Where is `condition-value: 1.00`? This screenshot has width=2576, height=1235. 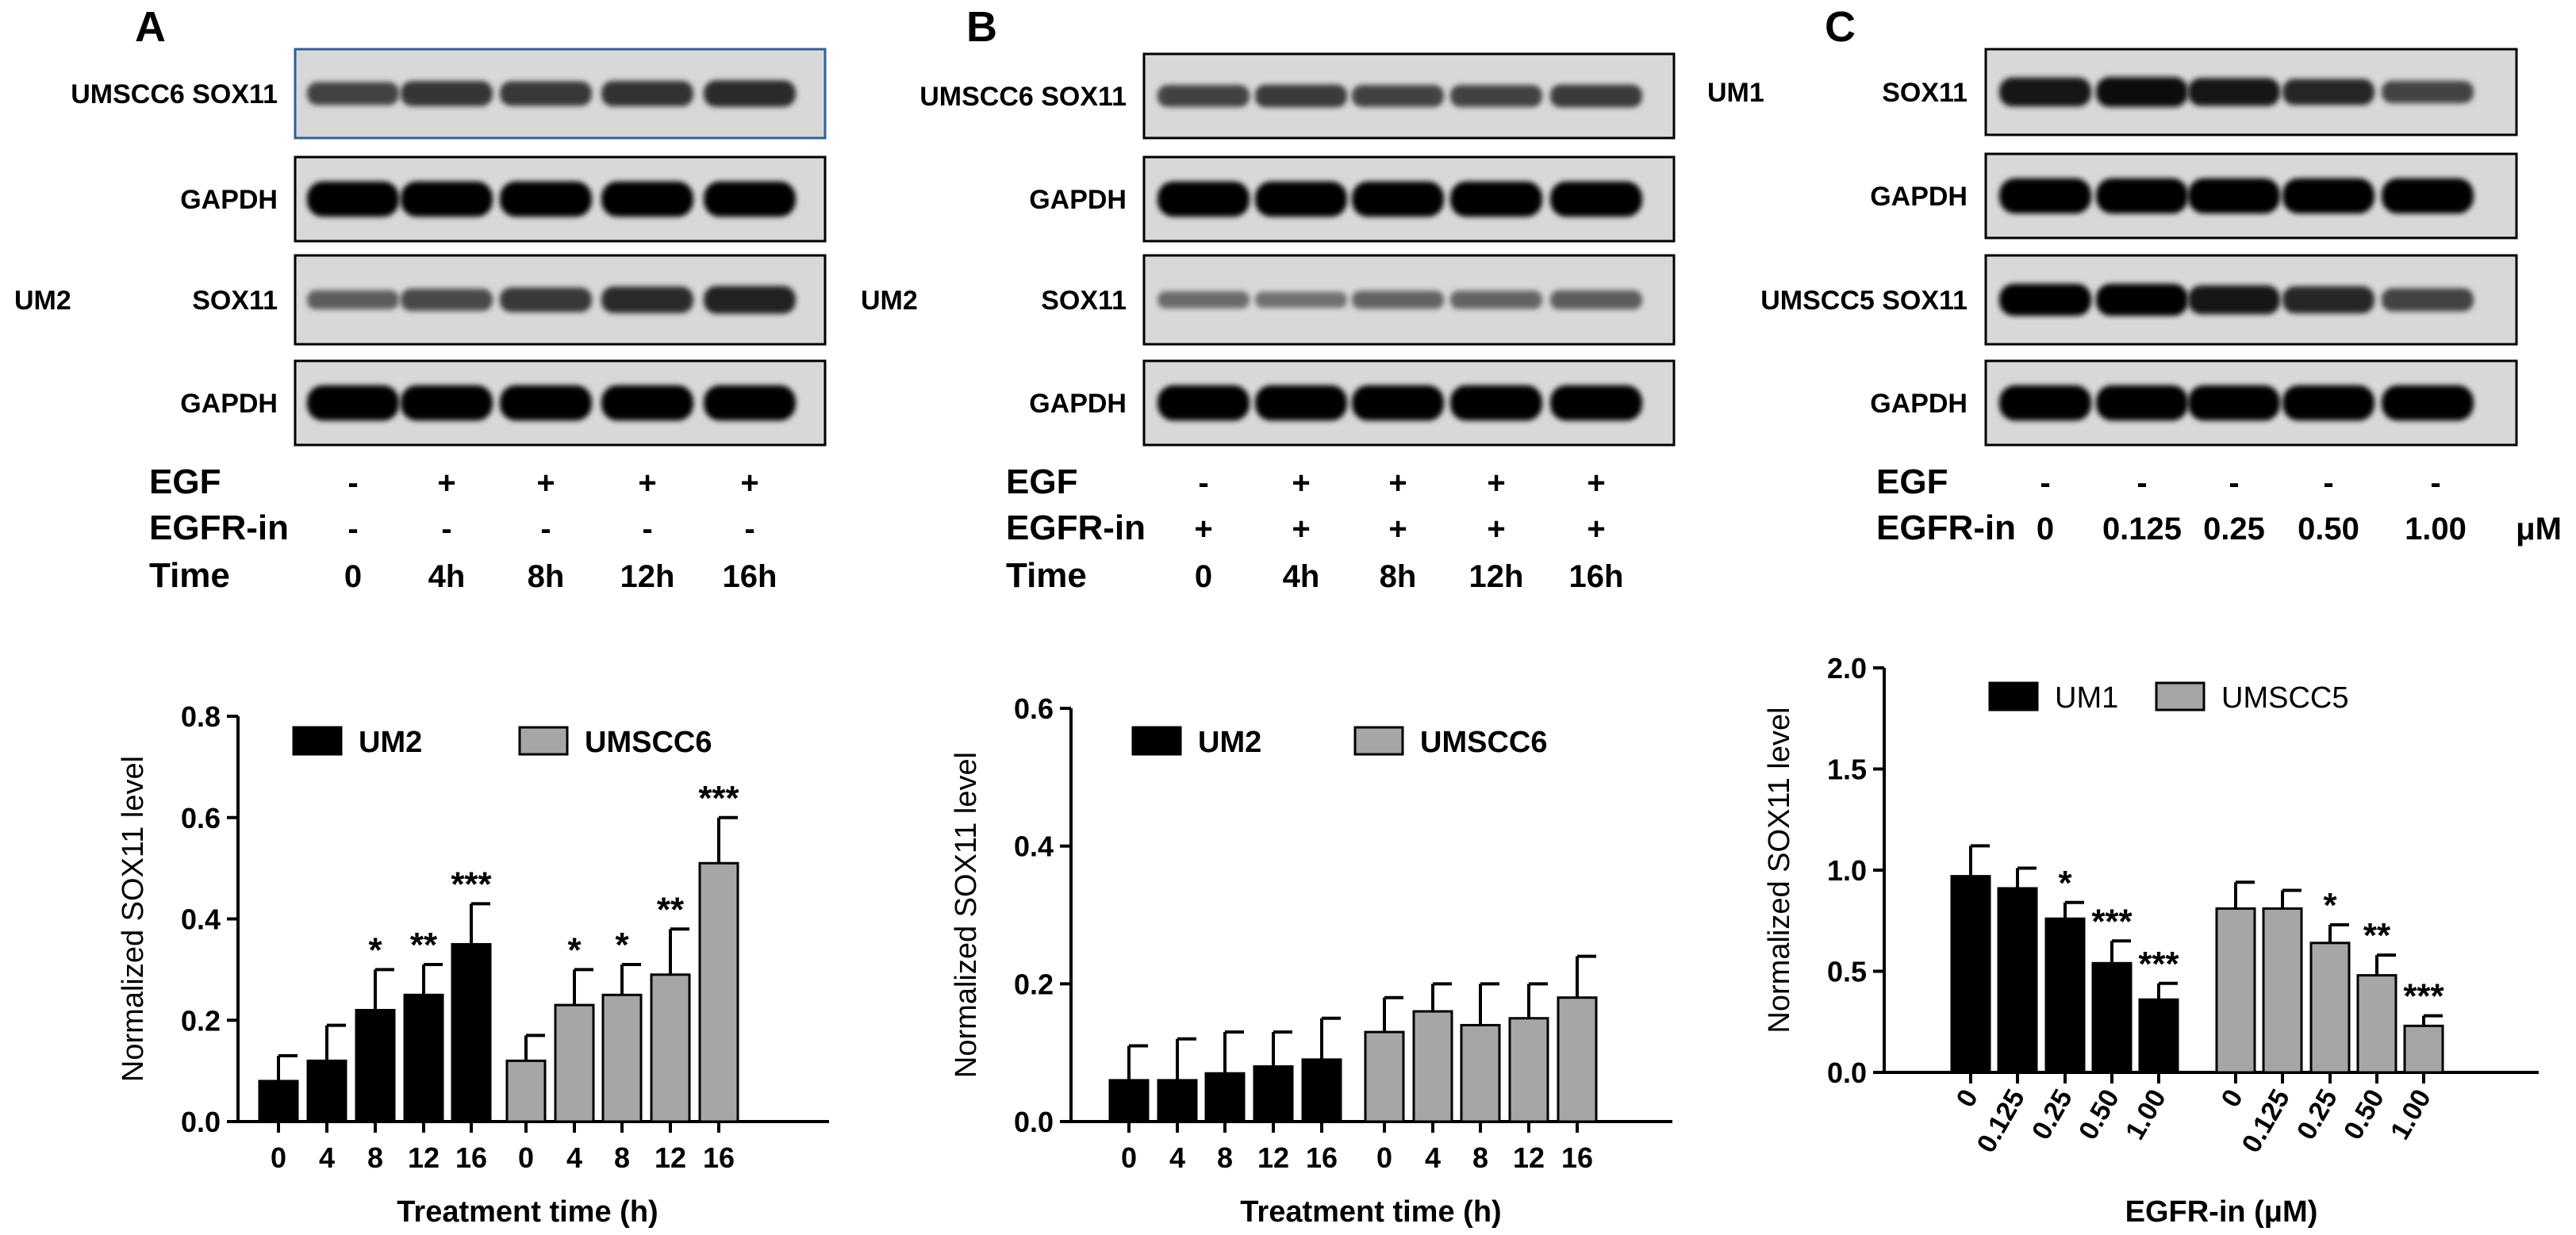 condition-value: 1.00 is located at coordinates (2436, 529).